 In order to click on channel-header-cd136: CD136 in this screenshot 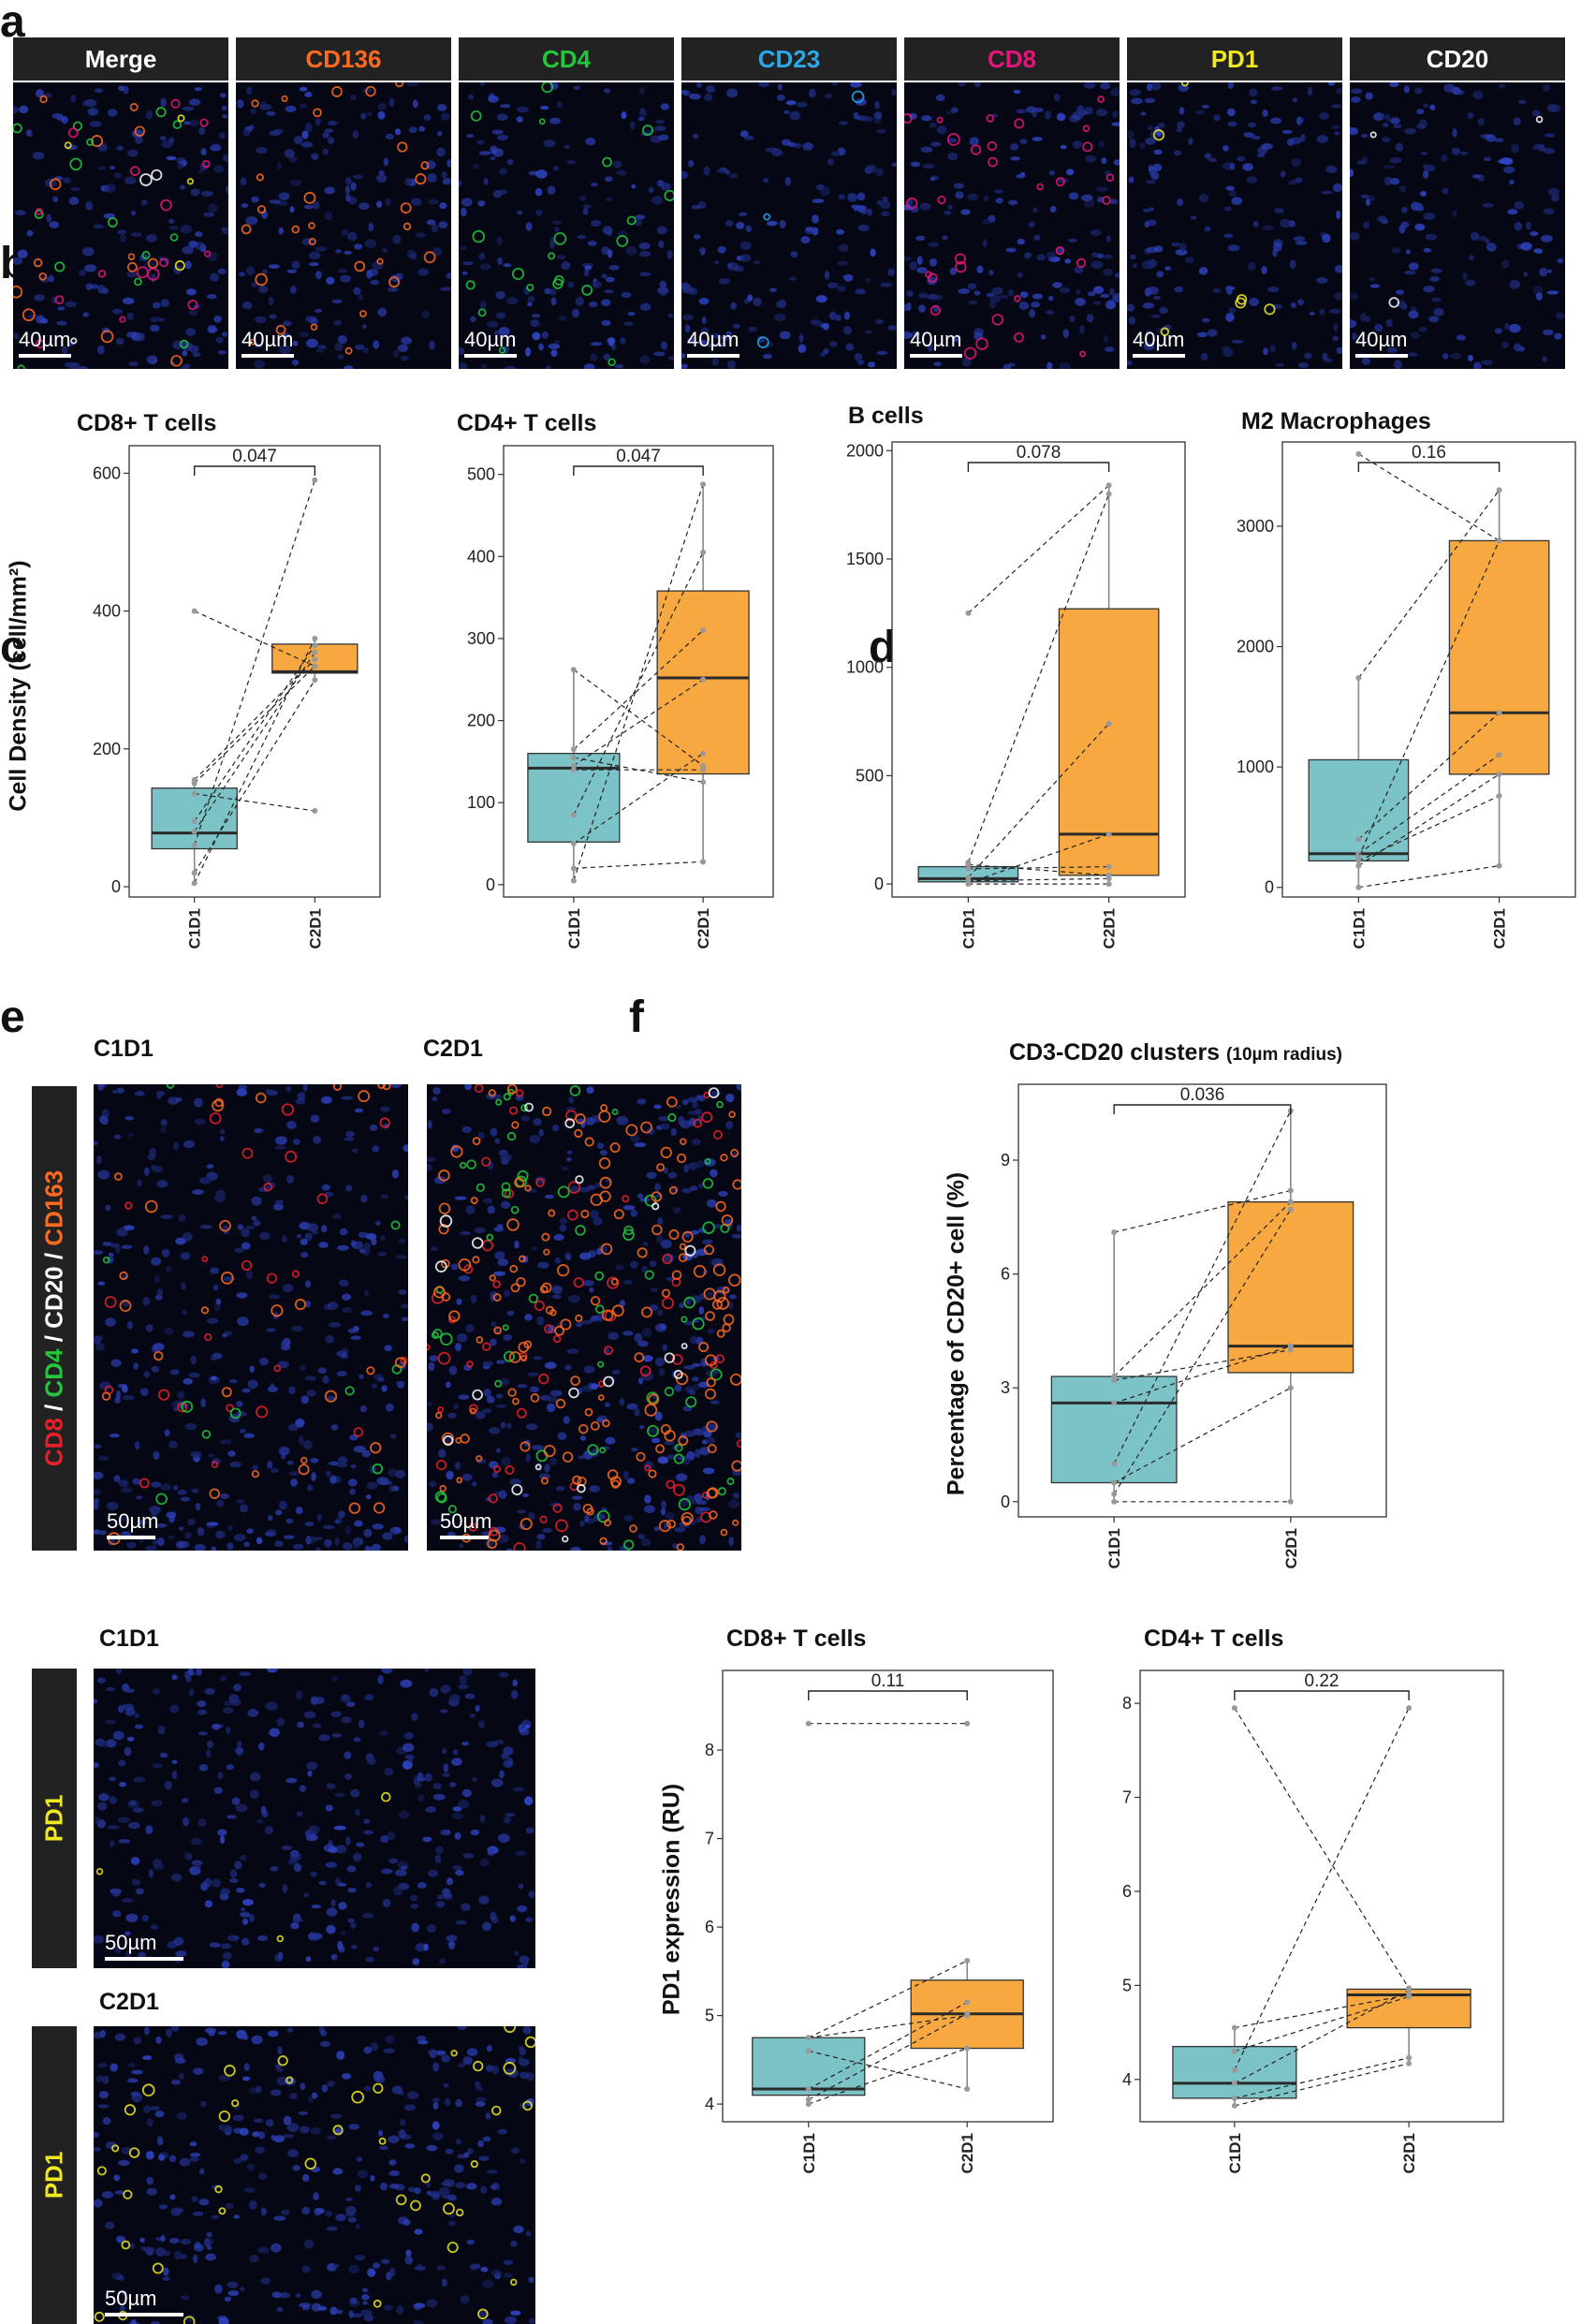, I will do `click(343, 59)`.